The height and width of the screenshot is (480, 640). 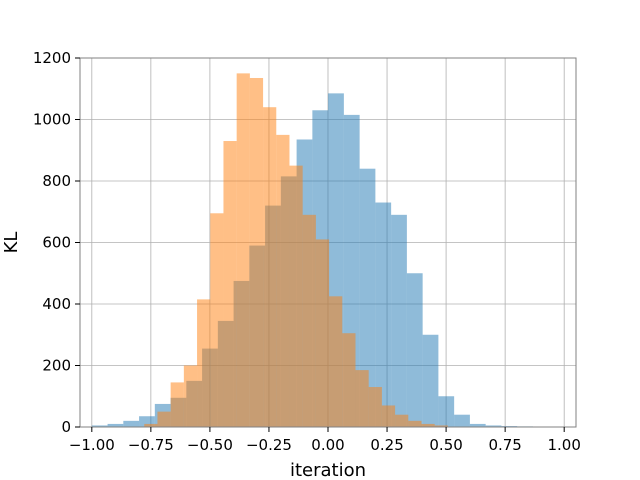 What do you see at coordinates (327, 445) in the screenshot?
I see `x-tick-label: 0.00` at bounding box center [327, 445].